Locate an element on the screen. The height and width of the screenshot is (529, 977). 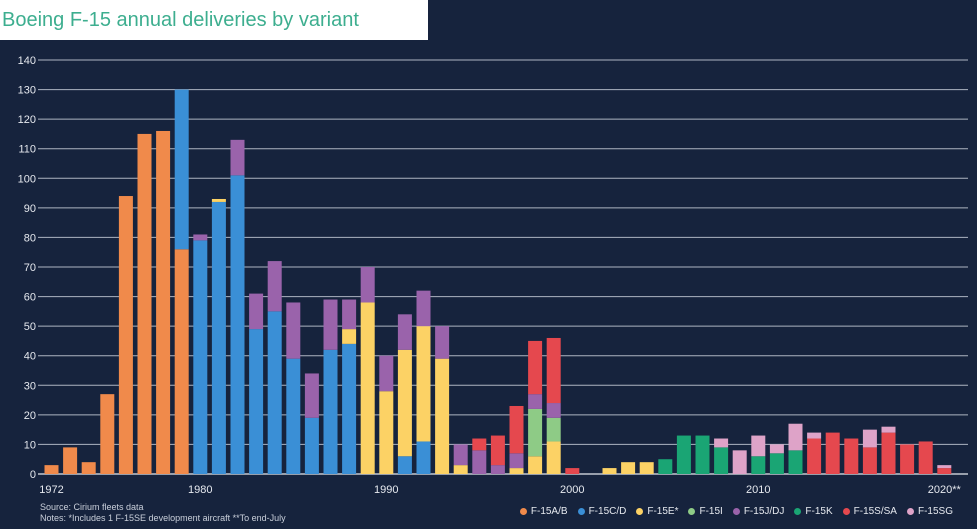
bar-1988-f-15e- is located at coordinates (349, 336).